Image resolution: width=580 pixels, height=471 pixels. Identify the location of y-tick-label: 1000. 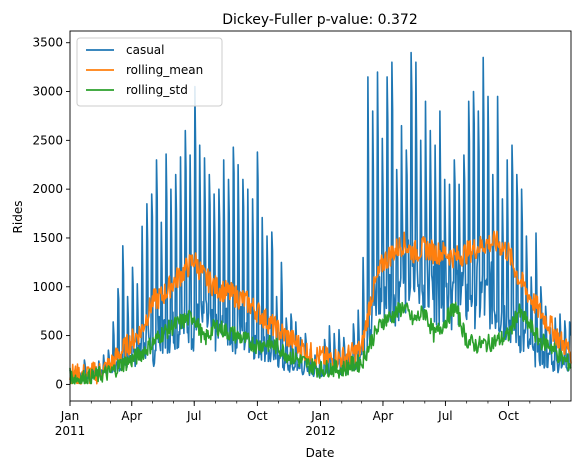
(47, 287).